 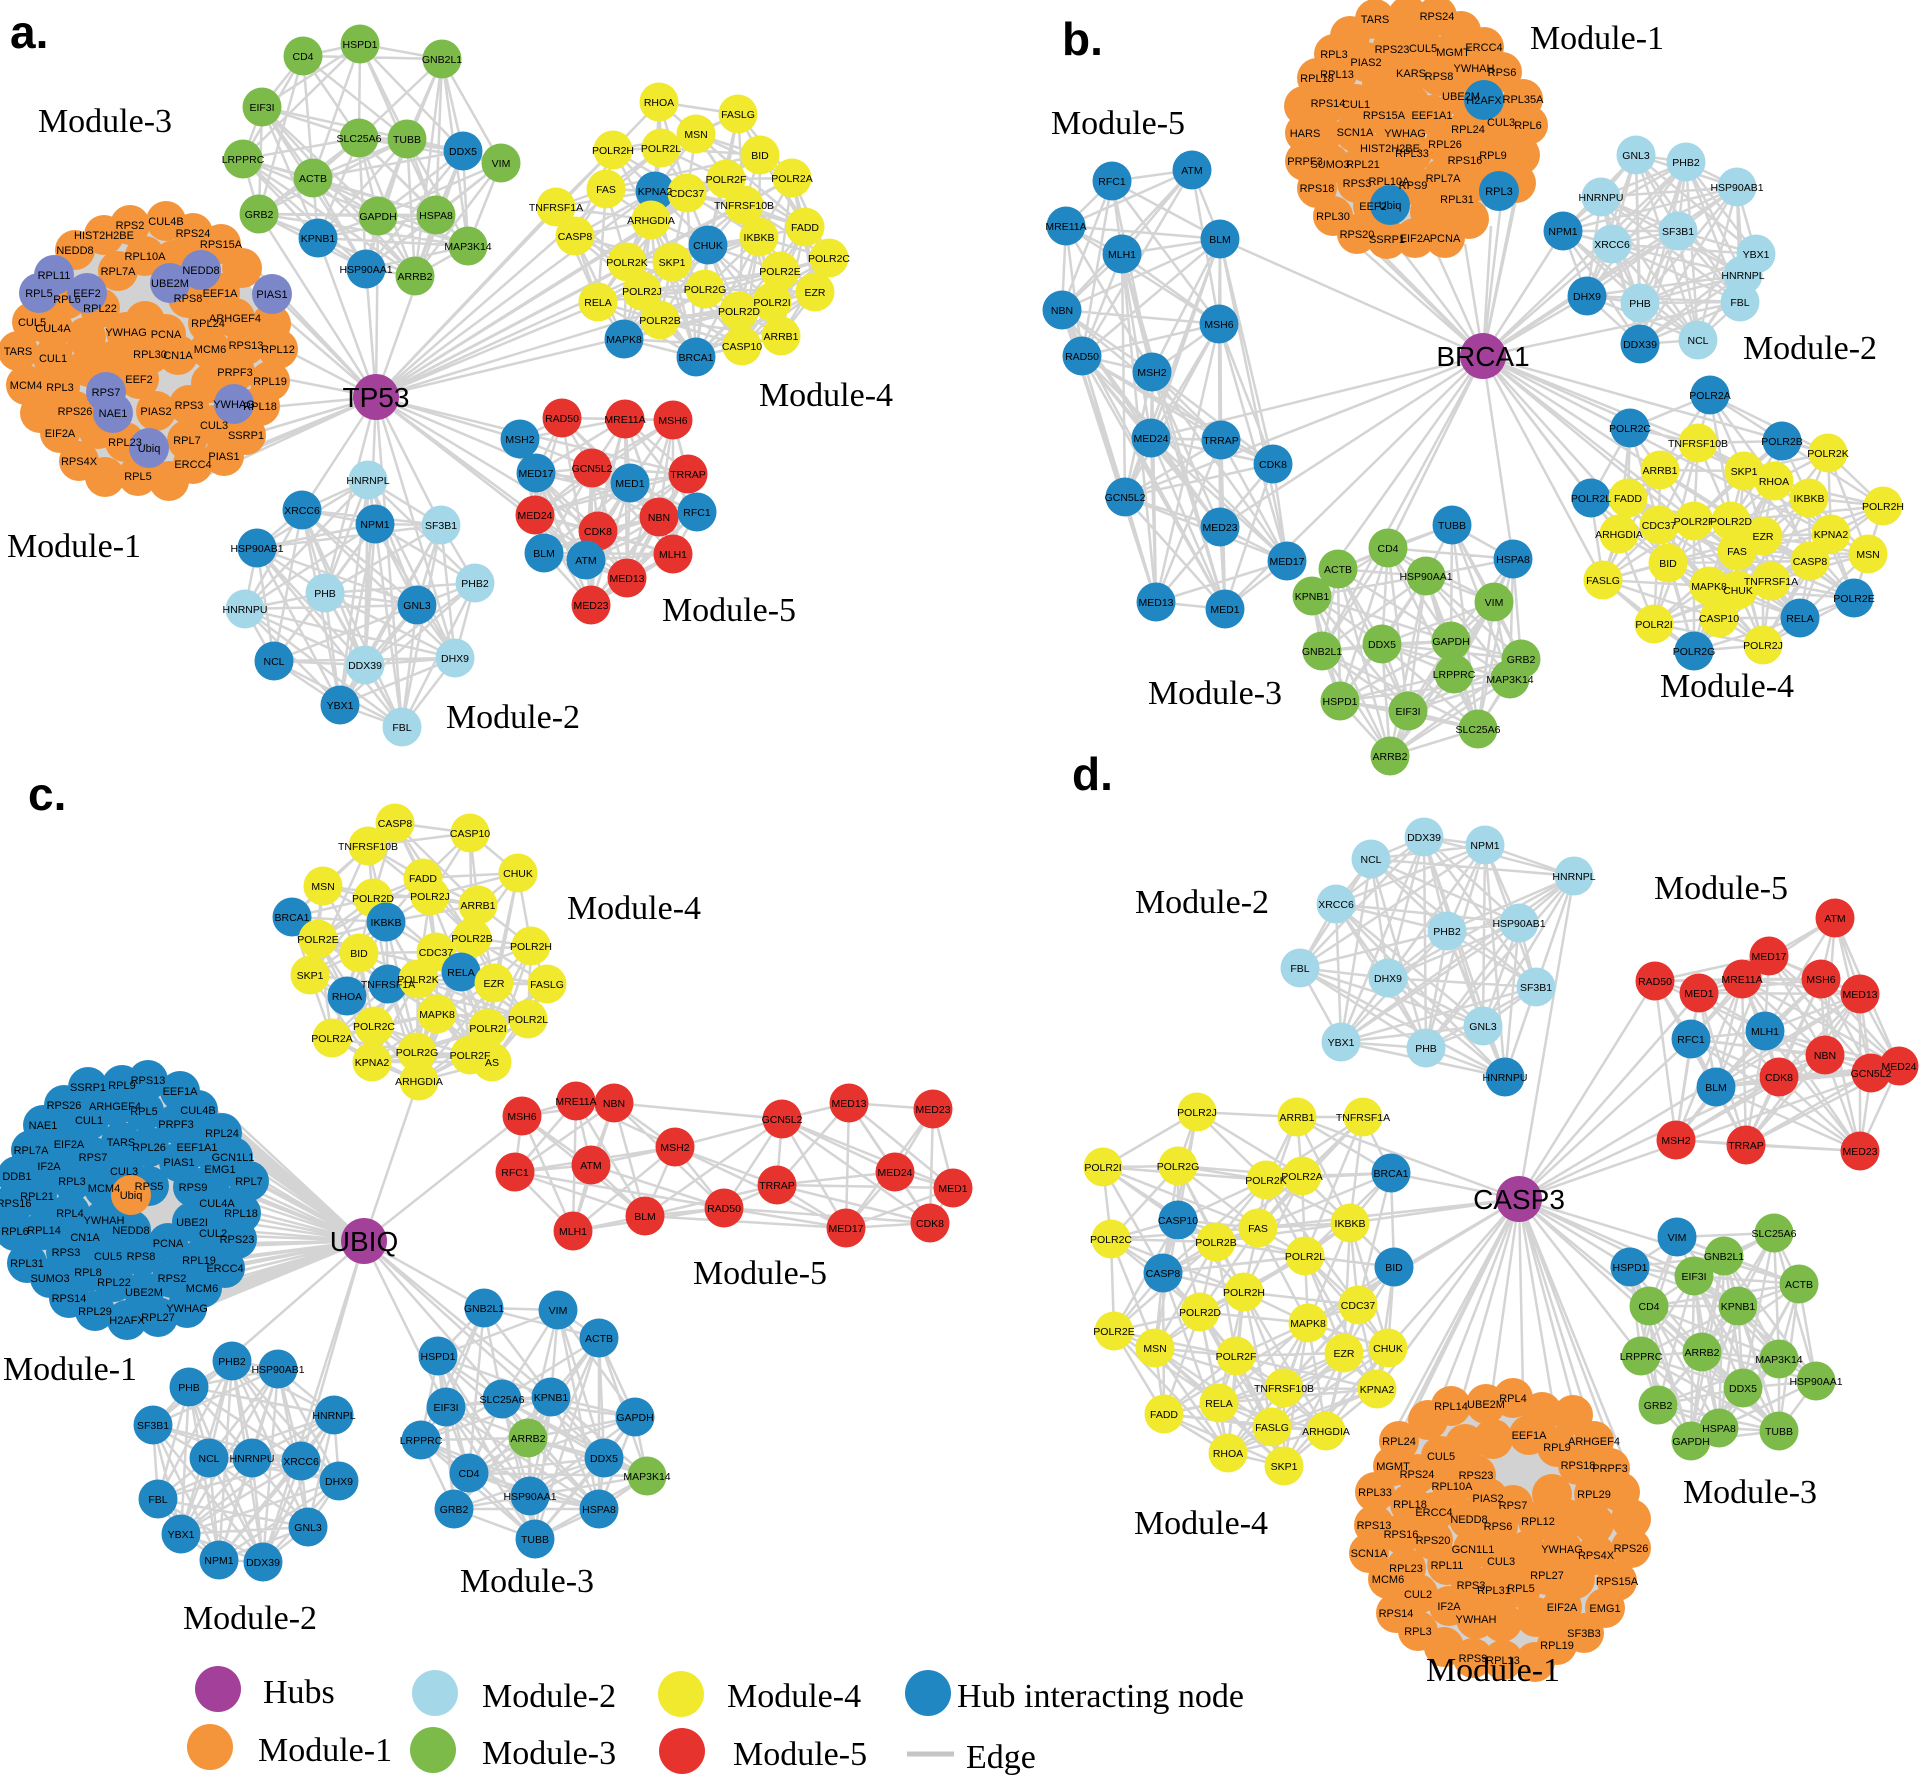 I want to click on svg-text: ARRB1, so click(x=1659, y=471).